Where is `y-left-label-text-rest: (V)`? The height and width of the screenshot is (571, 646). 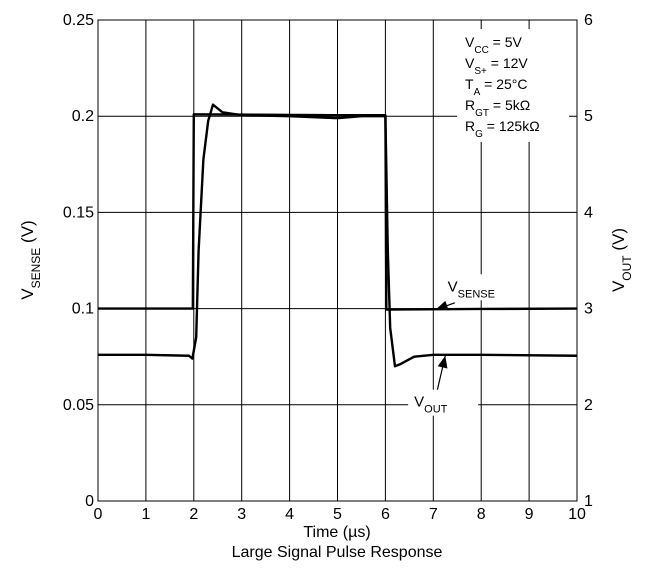 y-left-label-text-rest: (V) is located at coordinates (27, 233).